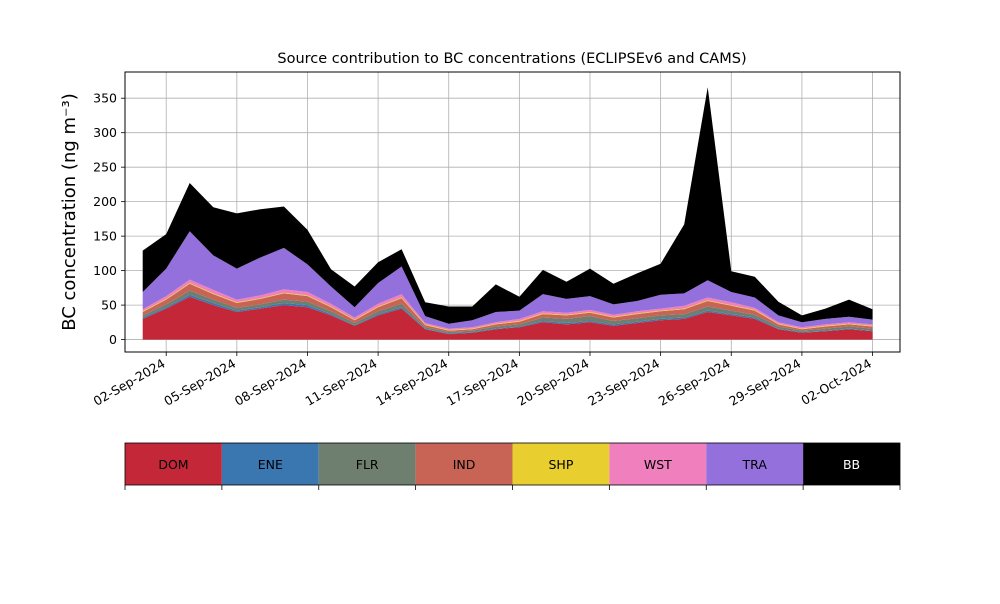 The height and width of the screenshot is (604, 1000). What do you see at coordinates (270, 382) in the screenshot?
I see `x-tick-label: 08-Sep-2024` at bounding box center [270, 382].